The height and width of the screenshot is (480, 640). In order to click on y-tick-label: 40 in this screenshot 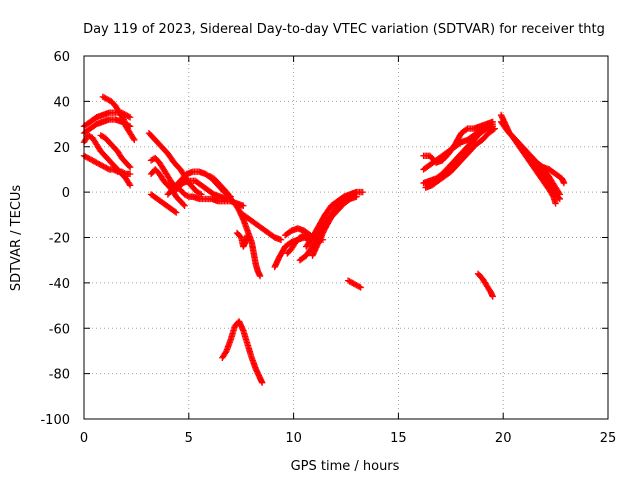, I will do `click(61, 102)`.